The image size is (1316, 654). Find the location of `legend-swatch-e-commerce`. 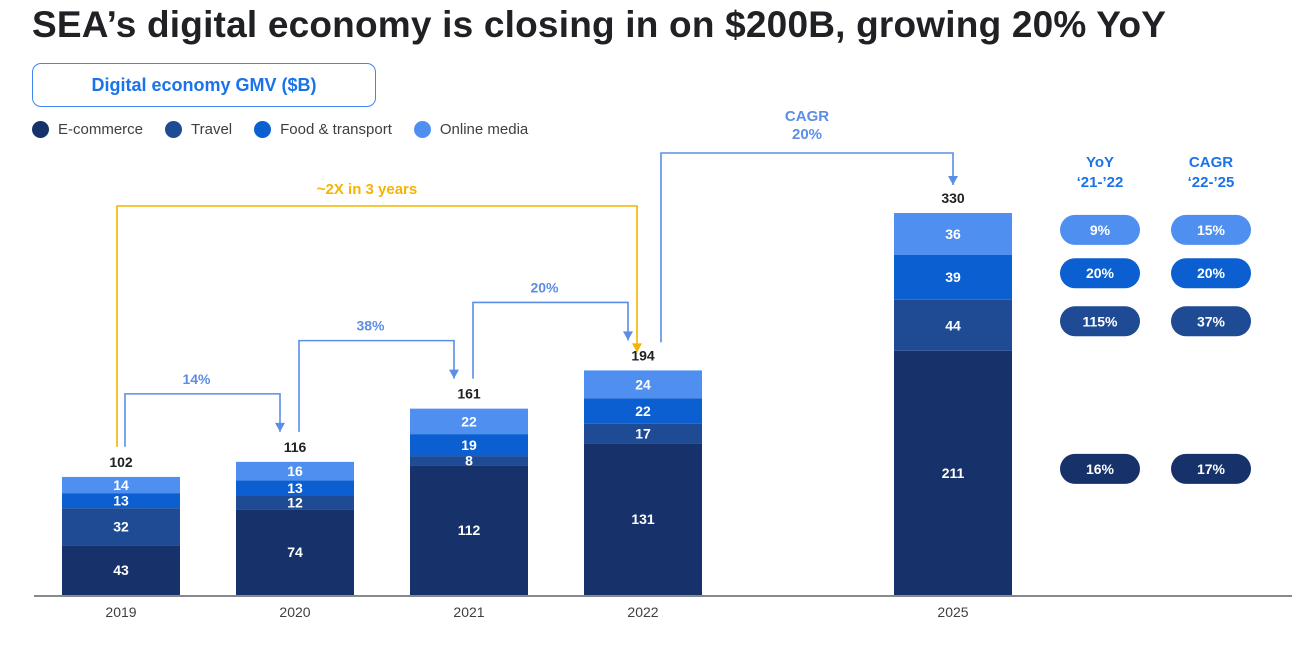

legend-swatch-e-commerce is located at coordinates (40, 129).